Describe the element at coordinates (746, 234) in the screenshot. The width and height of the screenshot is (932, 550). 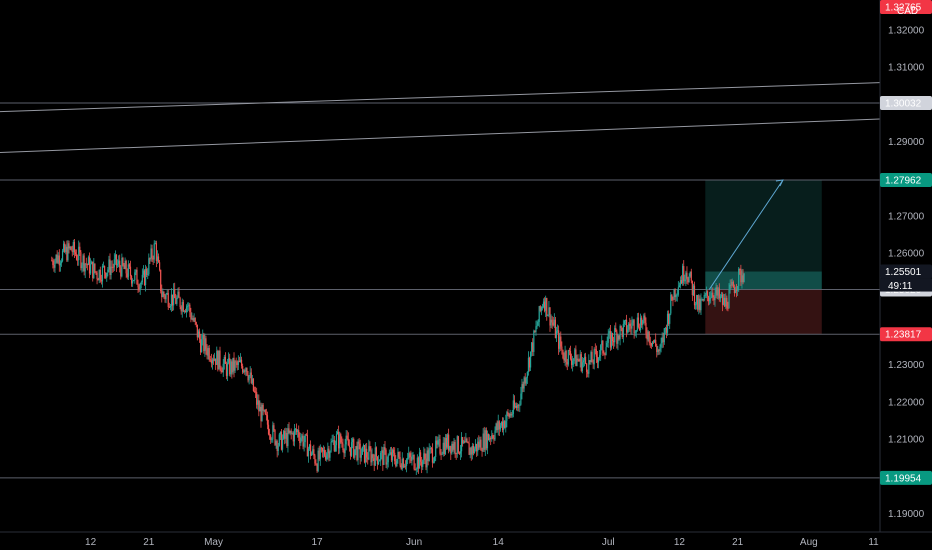
I see `target-arrow` at that location.